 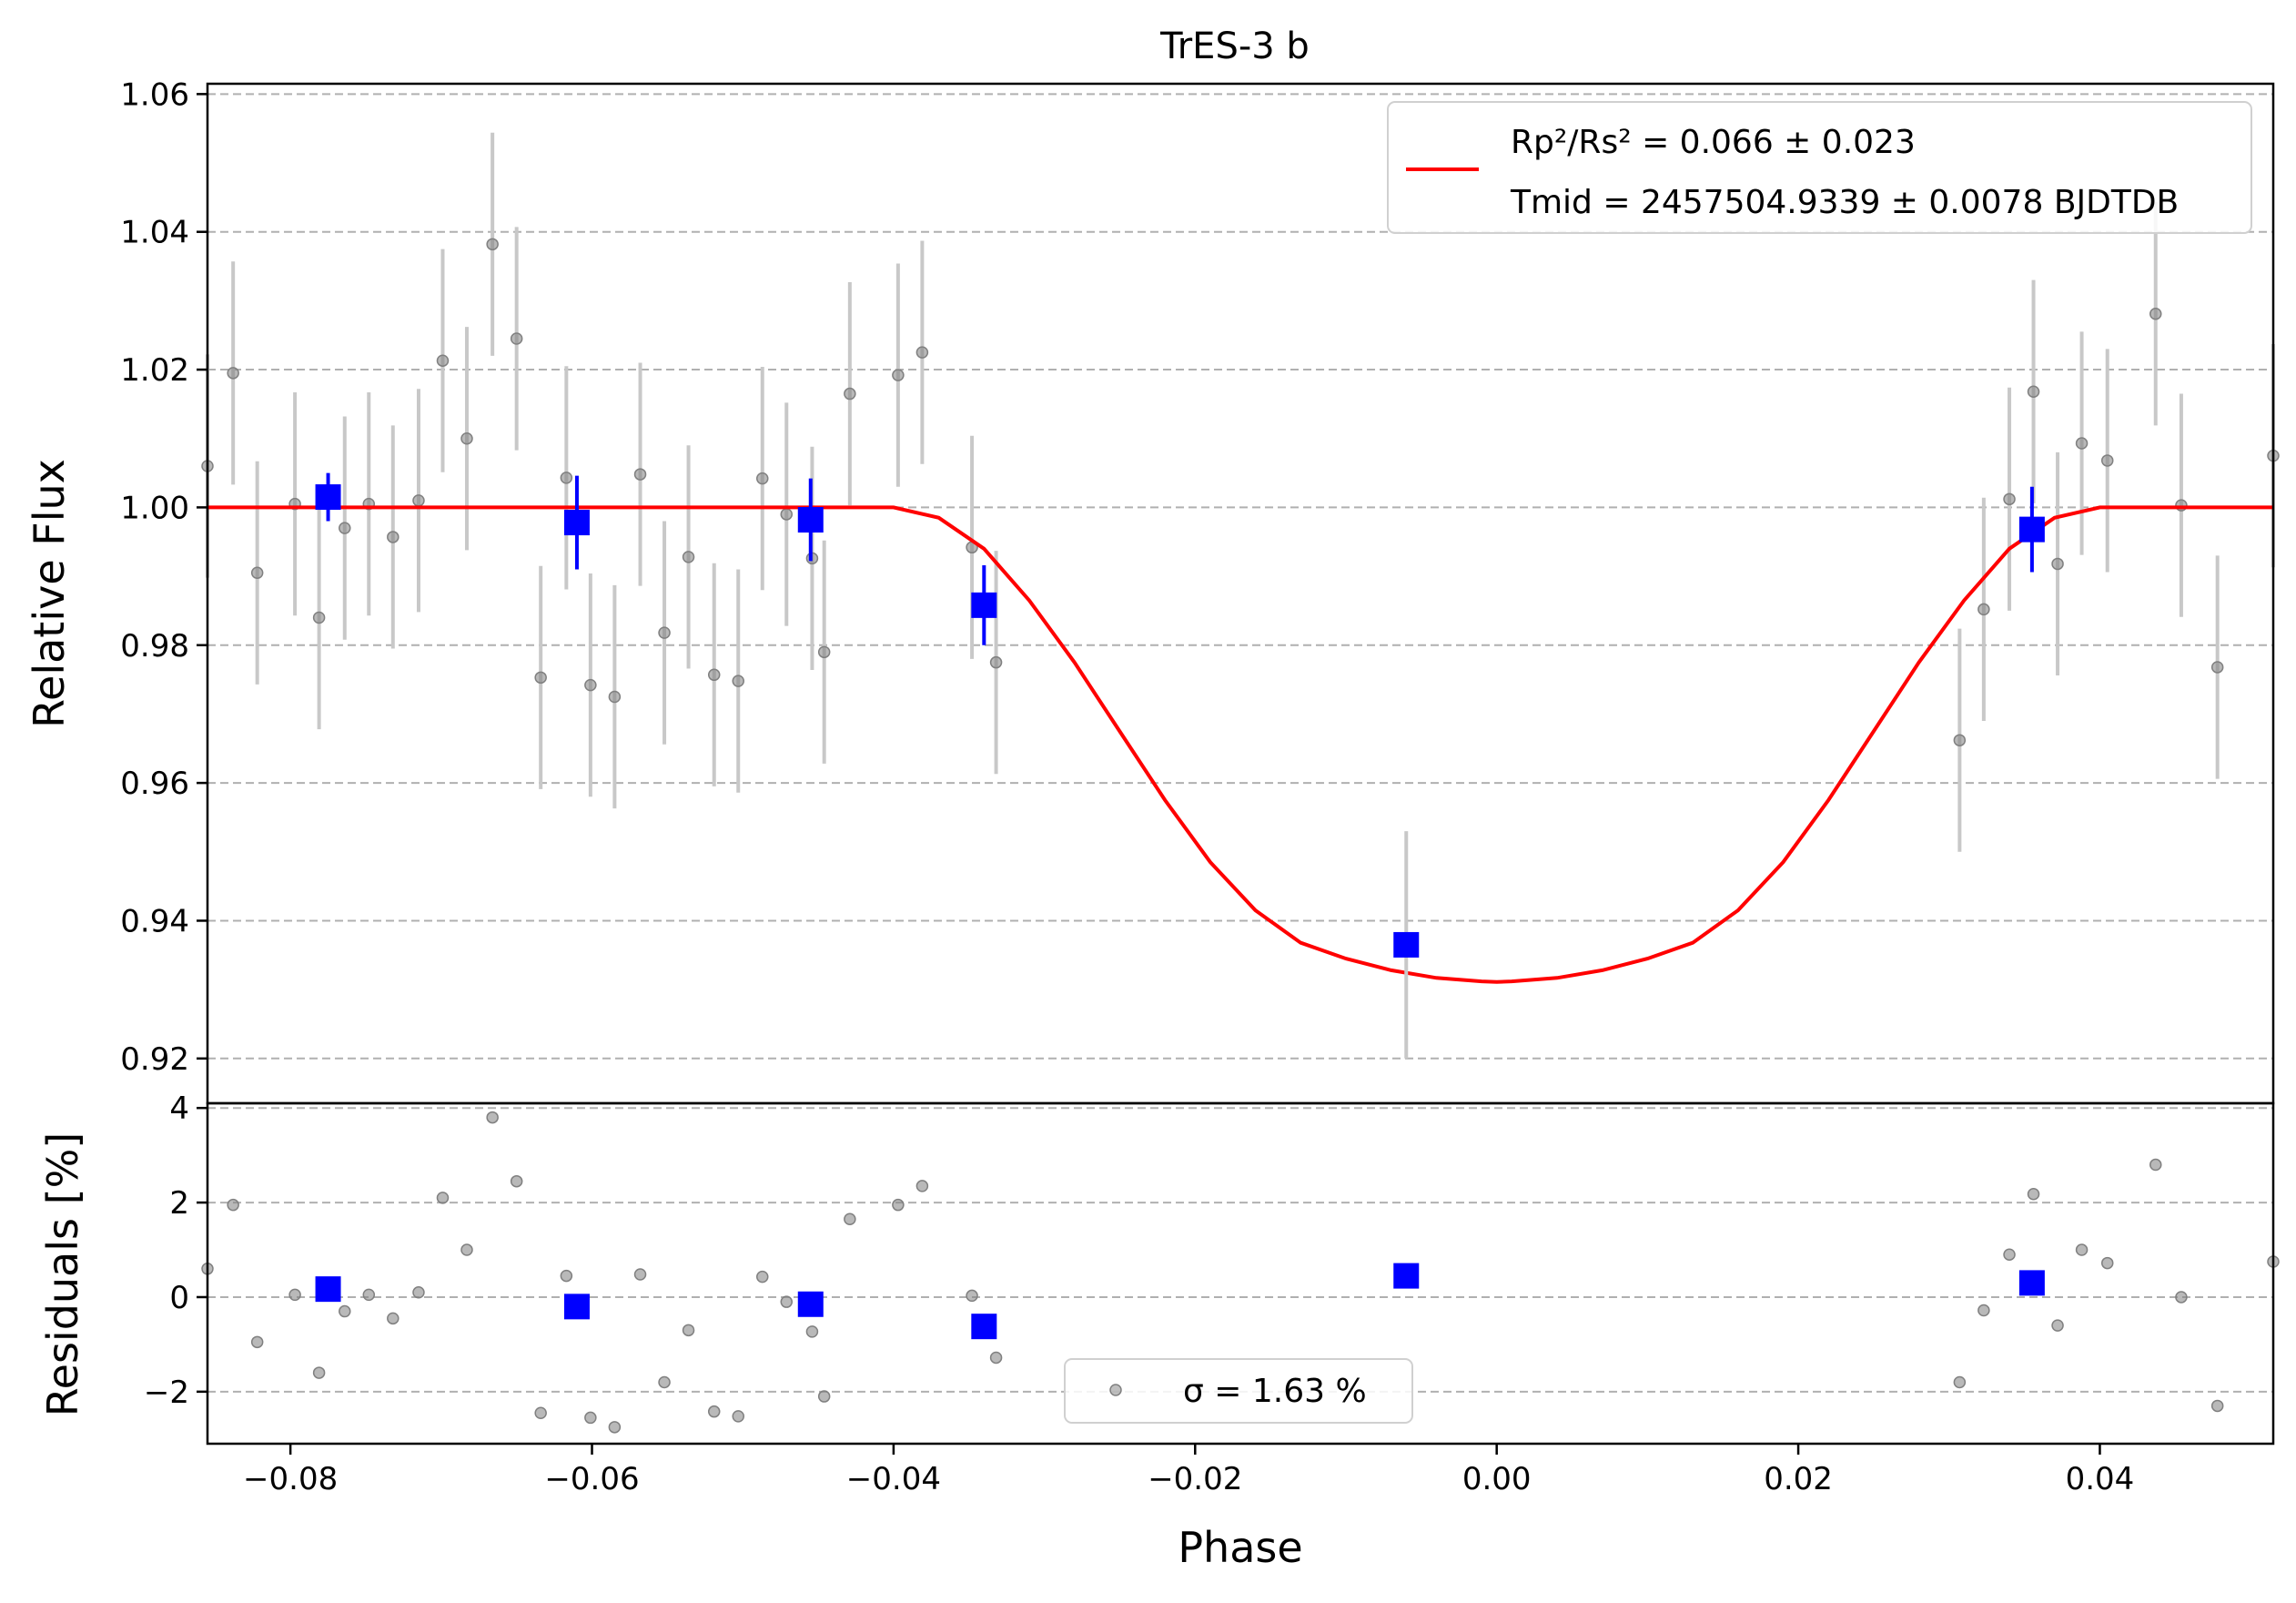 What do you see at coordinates (179, 1109) in the screenshot?
I see `bottom-y-tick-label: 4` at bounding box center [179, 1109].